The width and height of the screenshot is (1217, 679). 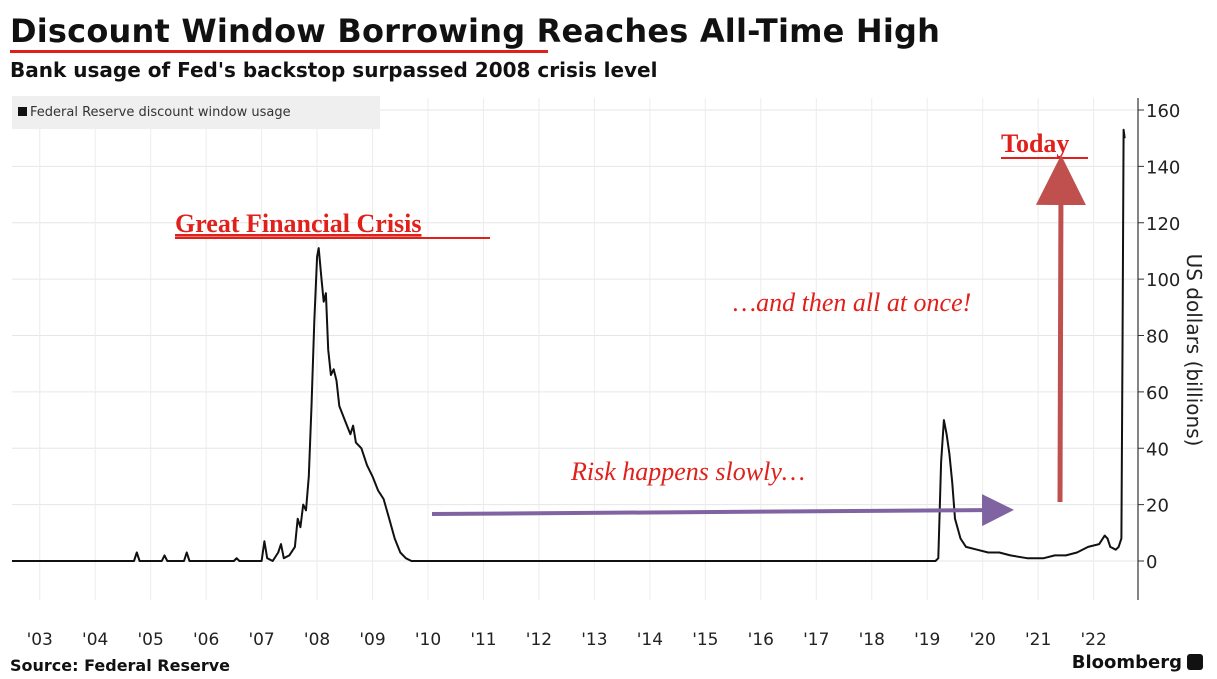 I want to click on x-tick-label: '04, so click(x=95, y=640).